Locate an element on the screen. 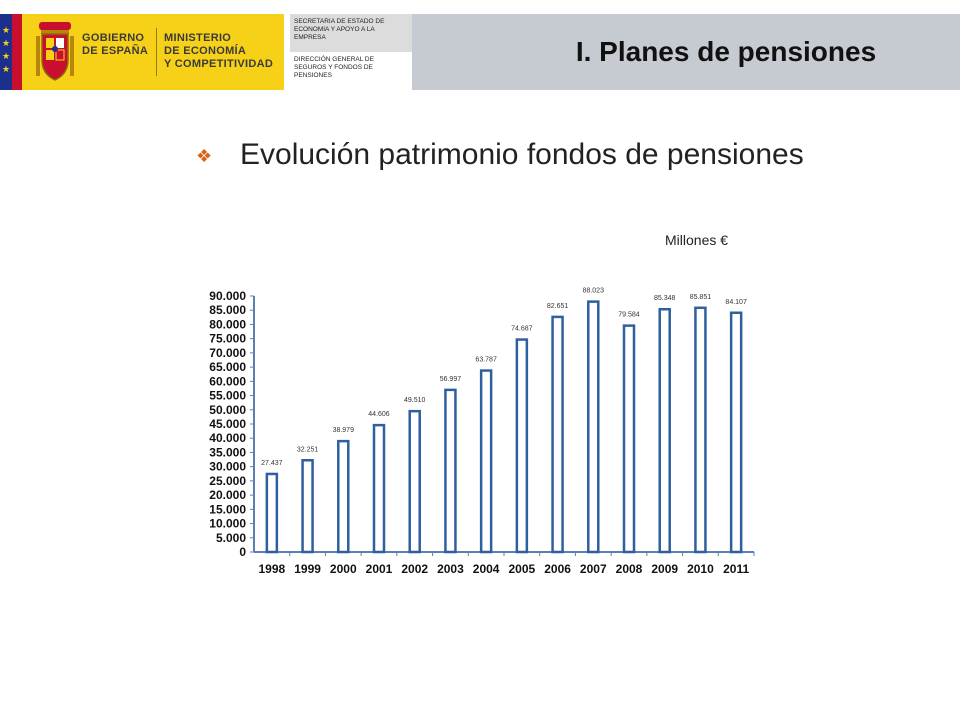 The width and height of the screenshot is (960, 720). coat-of-arms-icon is located at coordinates (55, 51).